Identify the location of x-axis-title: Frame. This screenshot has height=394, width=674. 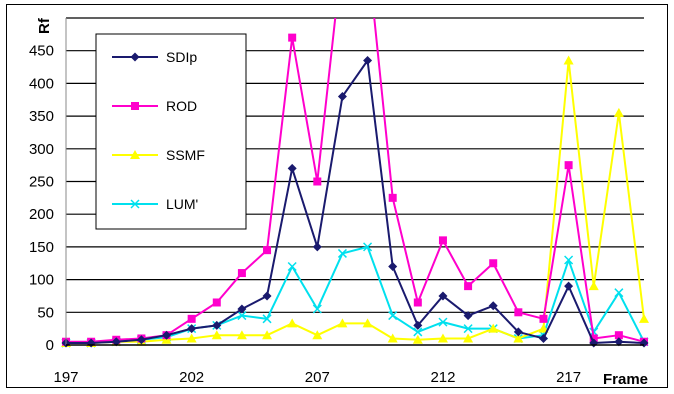
(625, 379).